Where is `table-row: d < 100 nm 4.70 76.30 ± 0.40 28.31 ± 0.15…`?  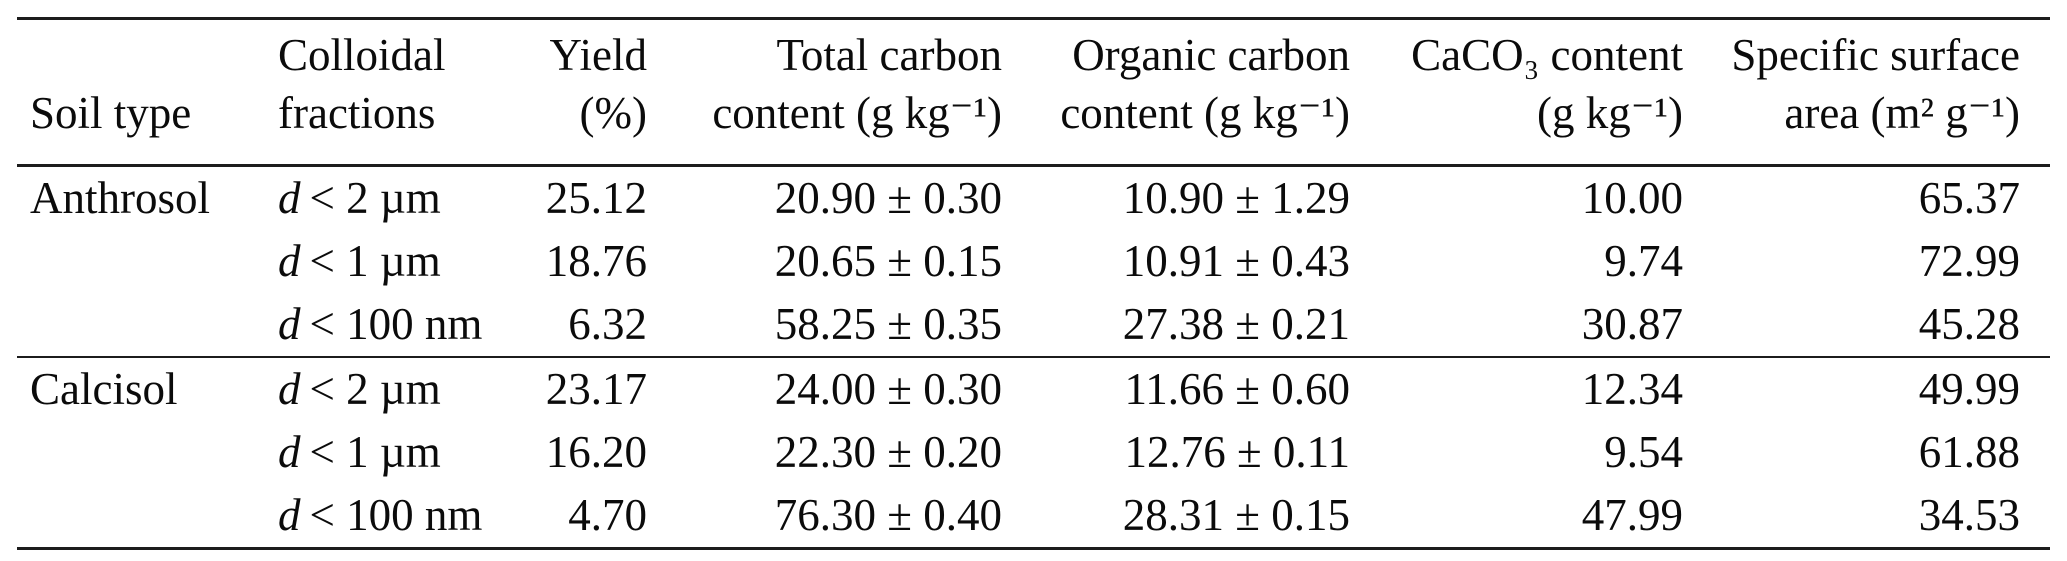
table-row: d < 100 nm 4.70 76.30 ± 0.40 28.31 ± 0.15… is located at coordinates (1033, 516).